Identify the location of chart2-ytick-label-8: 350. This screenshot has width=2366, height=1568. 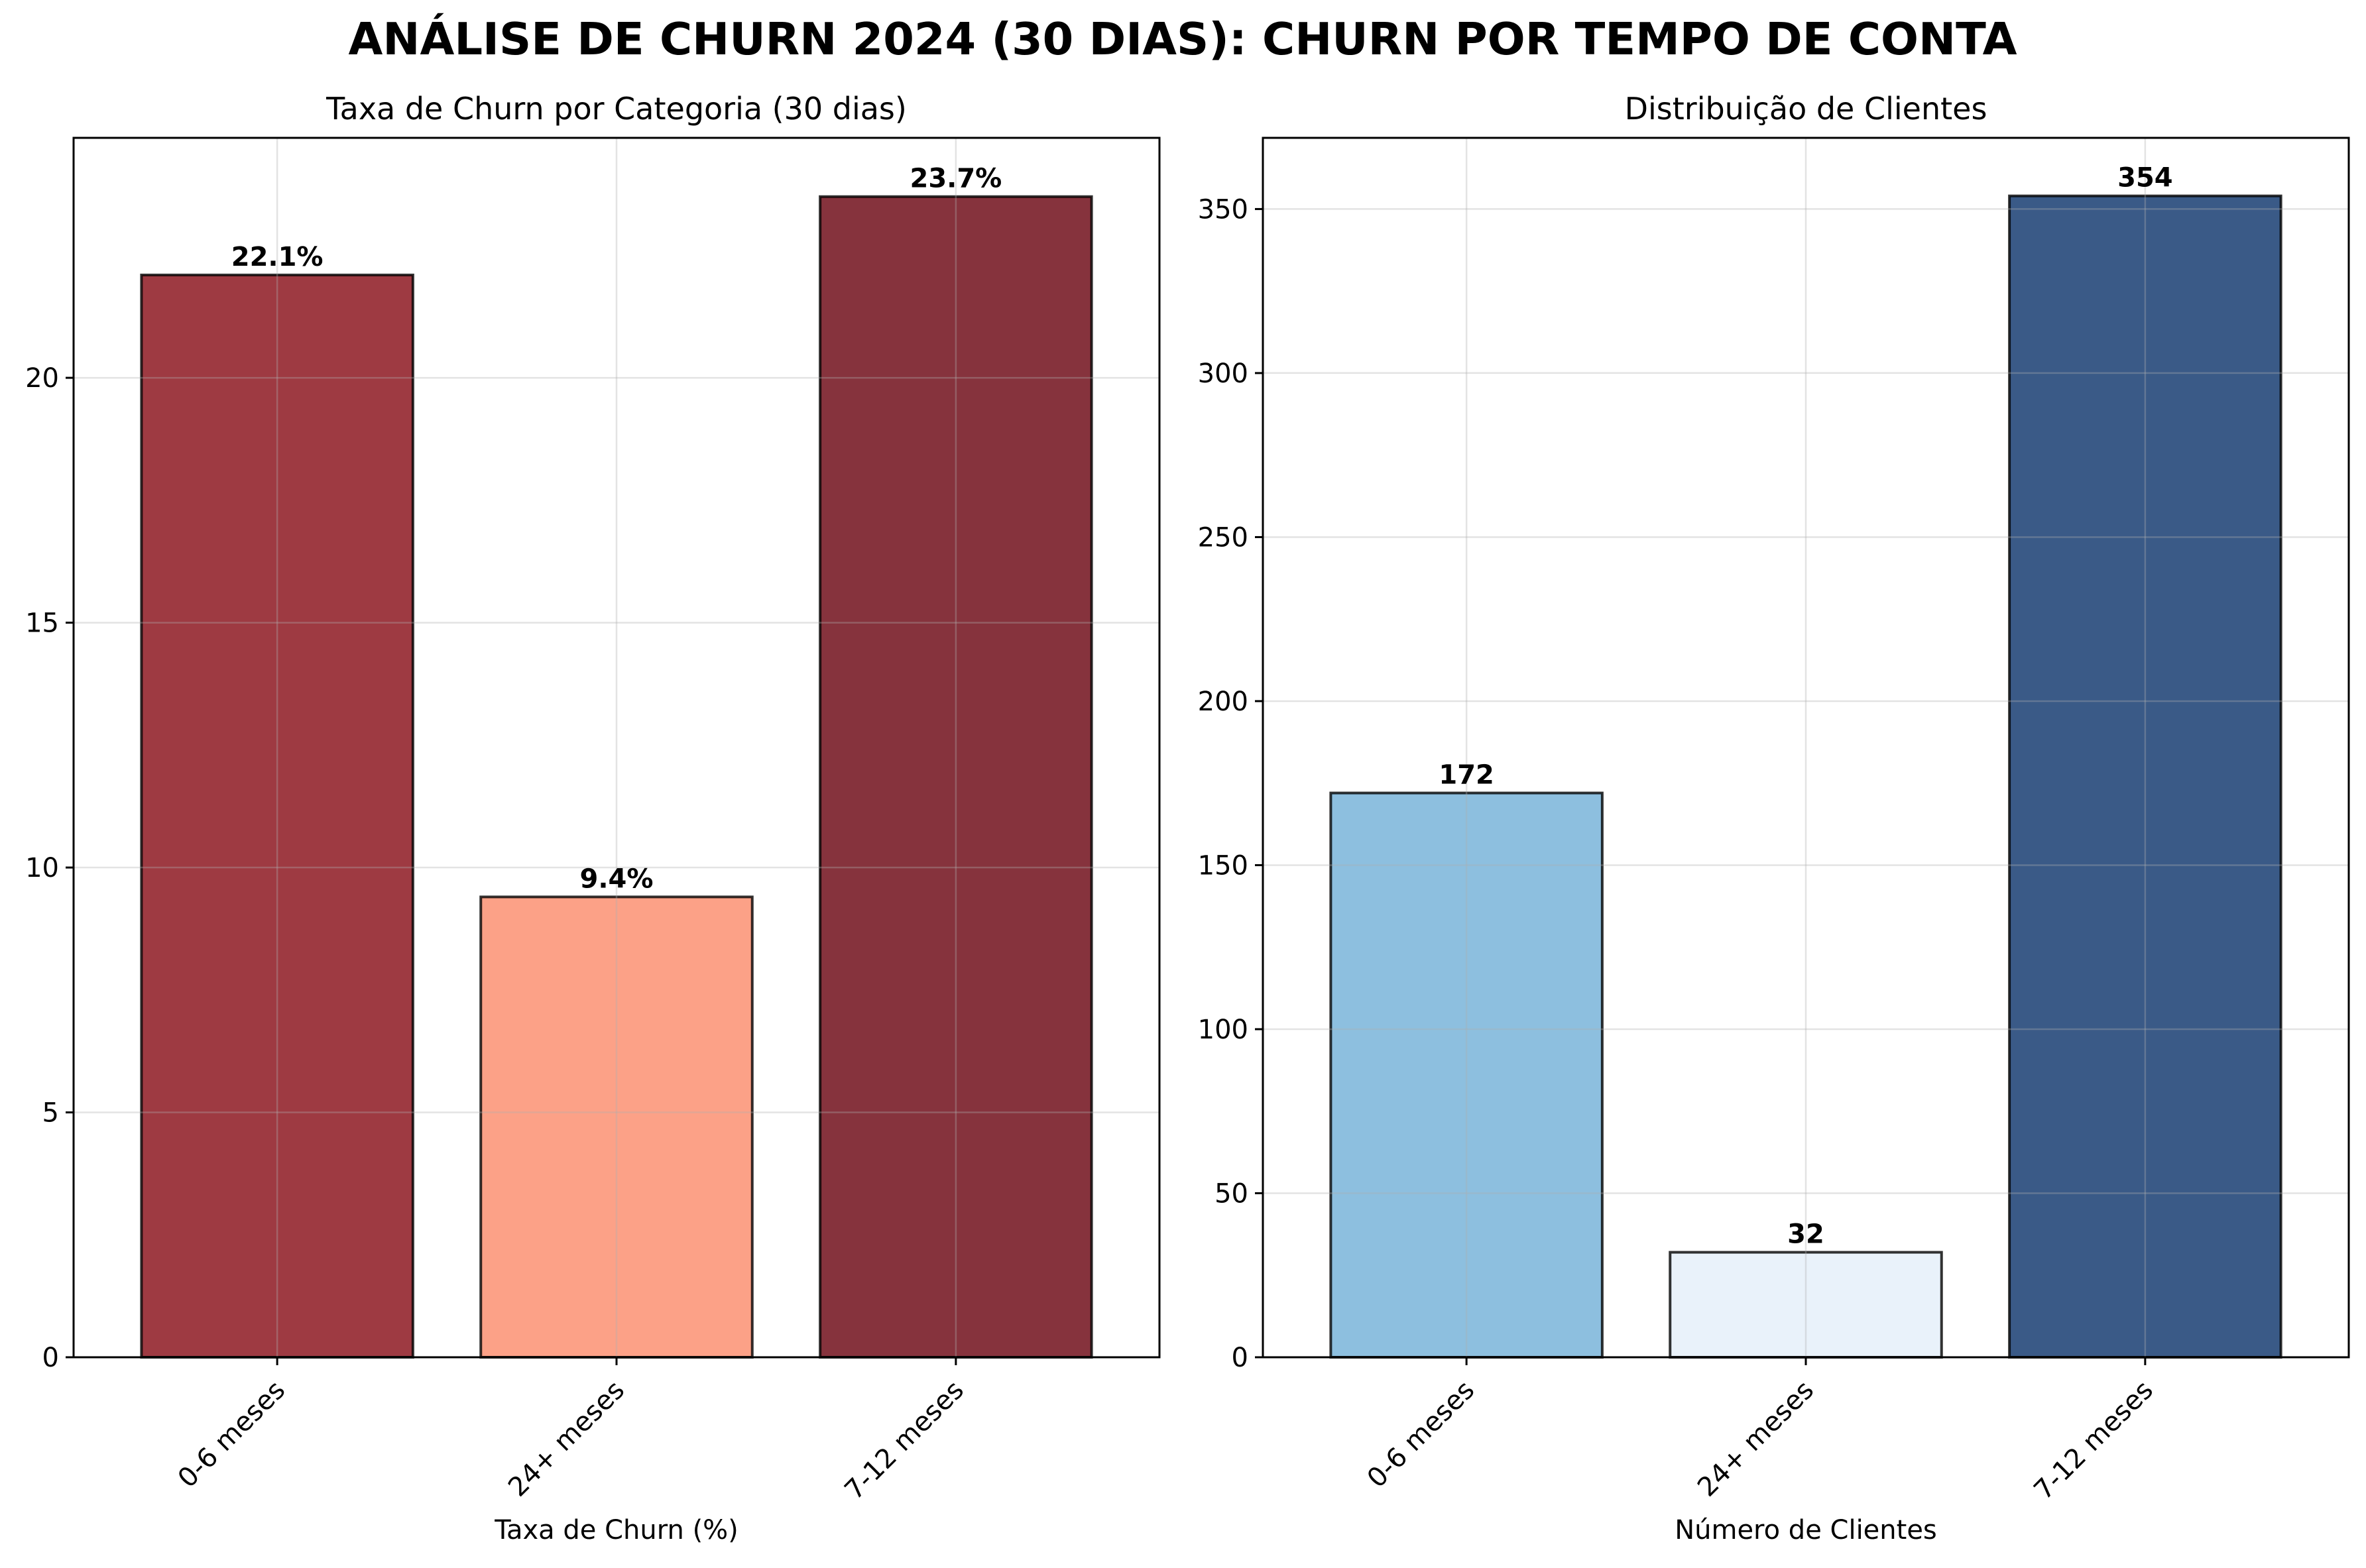
(1223, 210).